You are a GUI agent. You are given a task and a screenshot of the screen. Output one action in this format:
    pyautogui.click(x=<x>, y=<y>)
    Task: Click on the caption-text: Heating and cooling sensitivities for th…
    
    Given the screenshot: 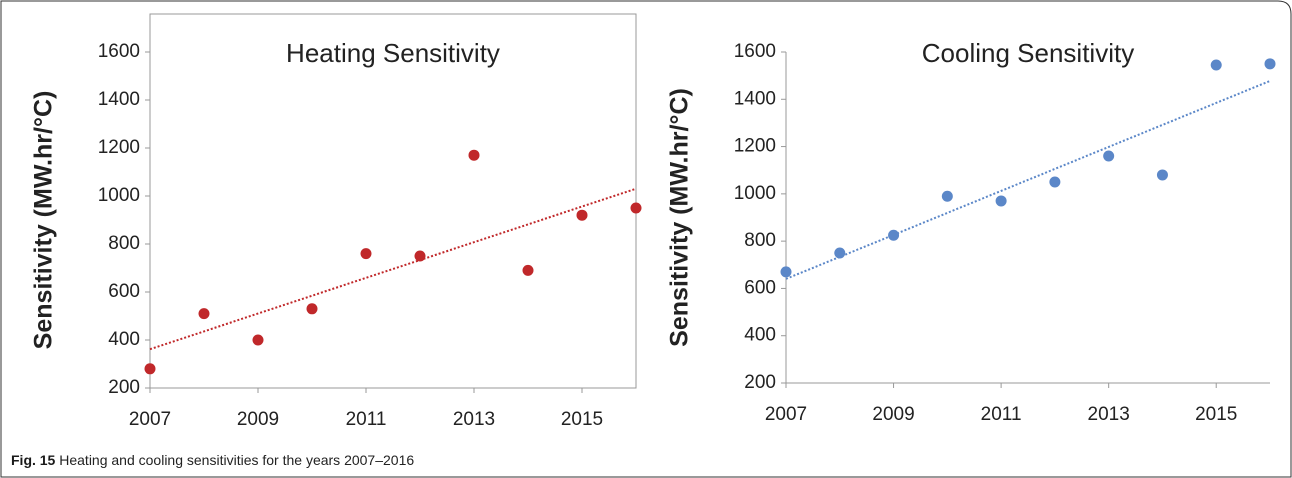 What is the action you would take?
    pyautogui.click(x=237, y=460)
    